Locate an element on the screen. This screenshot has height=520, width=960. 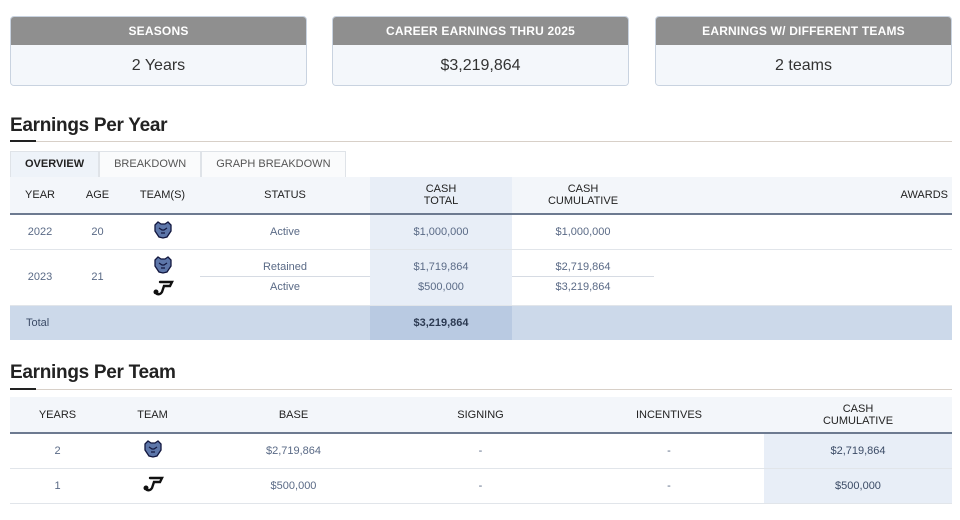
col-header-years: YEARS is located at coordinates (57, 415).